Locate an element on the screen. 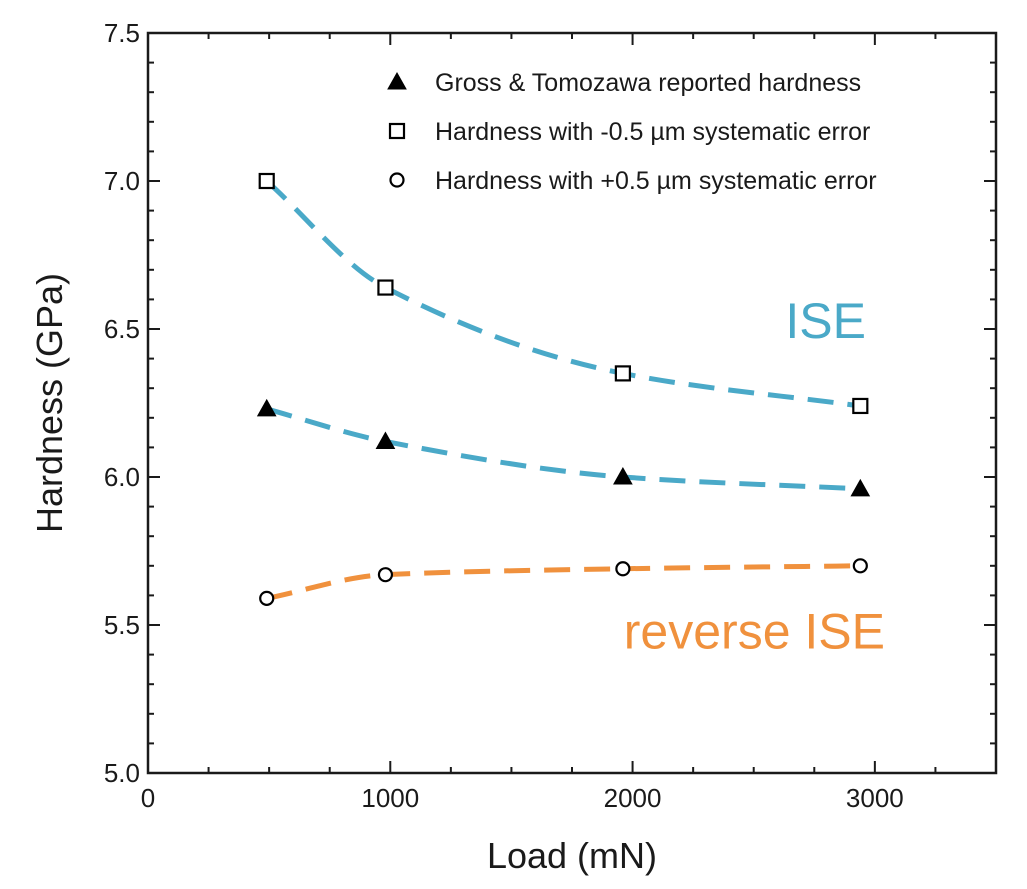 The width and height of the screenshot is (1027, 889). annotation-label: reverse ISE is located at coordinates (754, 632).